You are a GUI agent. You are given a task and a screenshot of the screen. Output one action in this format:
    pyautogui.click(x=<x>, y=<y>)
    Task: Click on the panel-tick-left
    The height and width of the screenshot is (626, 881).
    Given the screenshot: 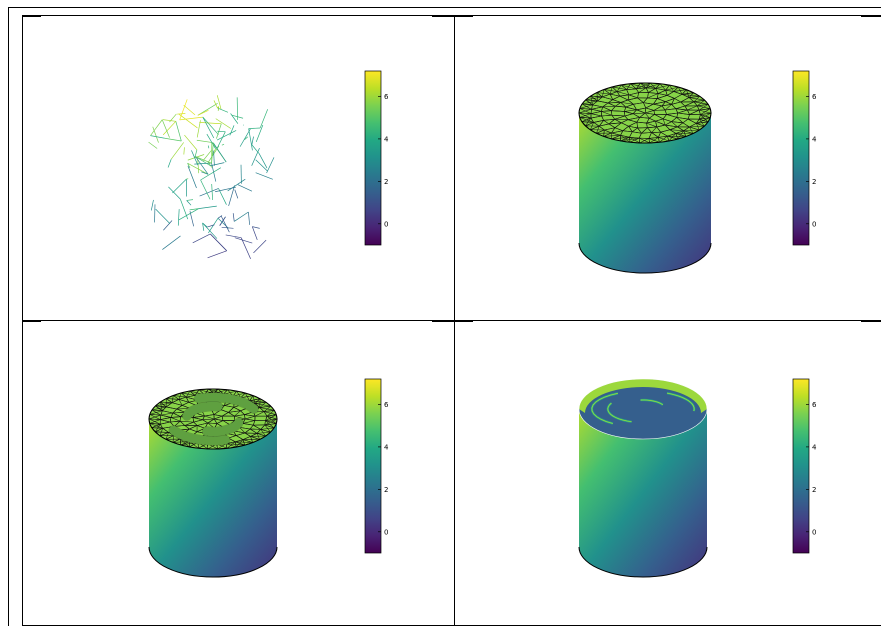 What is the action you would take?
    pyautogui.click(x=464, y=16)
    